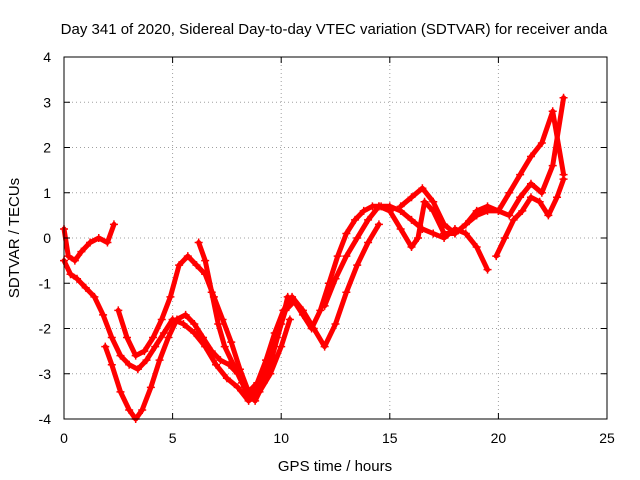  Describe the element at coordinates (45, 283) in the screenshot. I see `y-tick-label: -1` at that location.